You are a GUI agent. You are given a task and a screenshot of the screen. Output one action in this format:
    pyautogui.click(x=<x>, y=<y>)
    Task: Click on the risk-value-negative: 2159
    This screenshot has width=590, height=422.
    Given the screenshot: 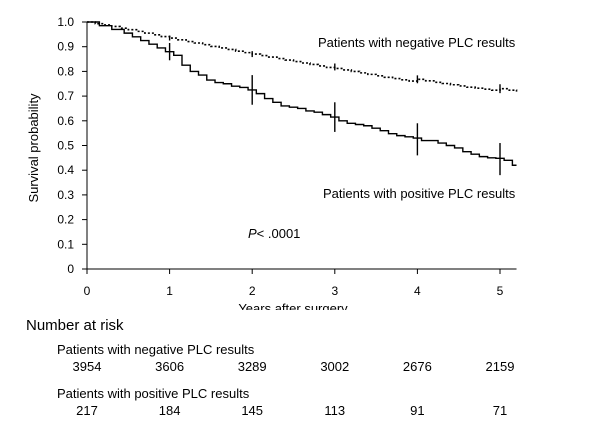 What is the action you would take?
    pyautogui.click(x=500, y=366)
    